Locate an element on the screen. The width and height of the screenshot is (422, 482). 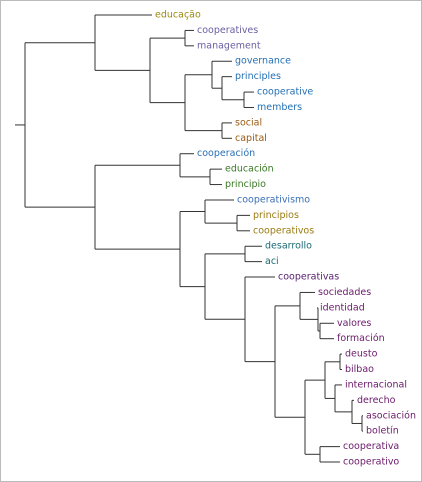
leaf-label: principio is located at coordinates (245, 184).